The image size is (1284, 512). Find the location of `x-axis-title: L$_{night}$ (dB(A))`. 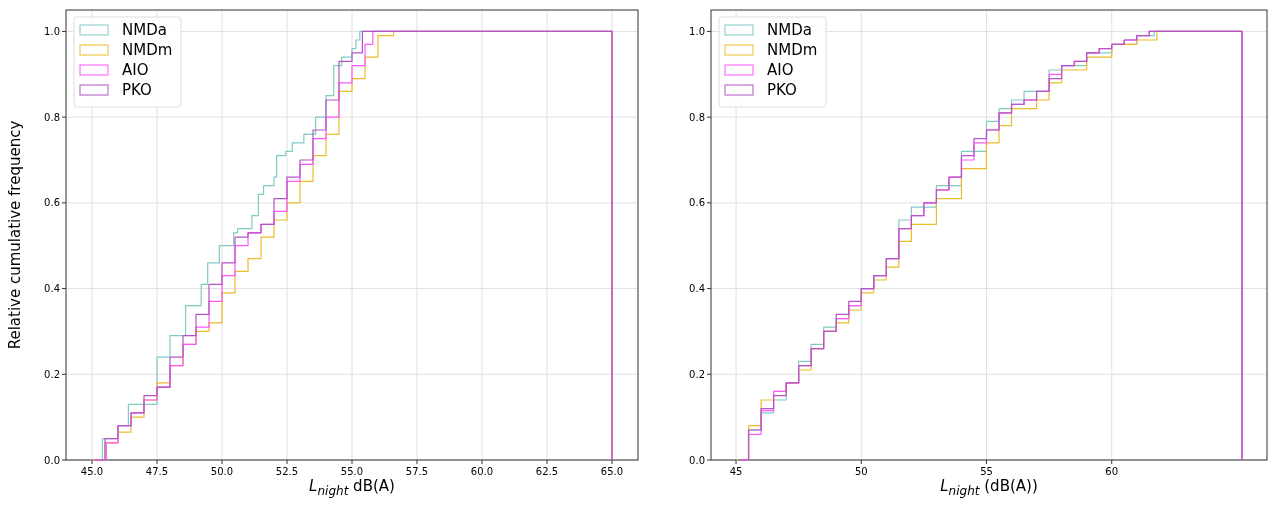

x-axis-title: L$_{night}$ (dB(A)) is located at coordinates (989, 487).